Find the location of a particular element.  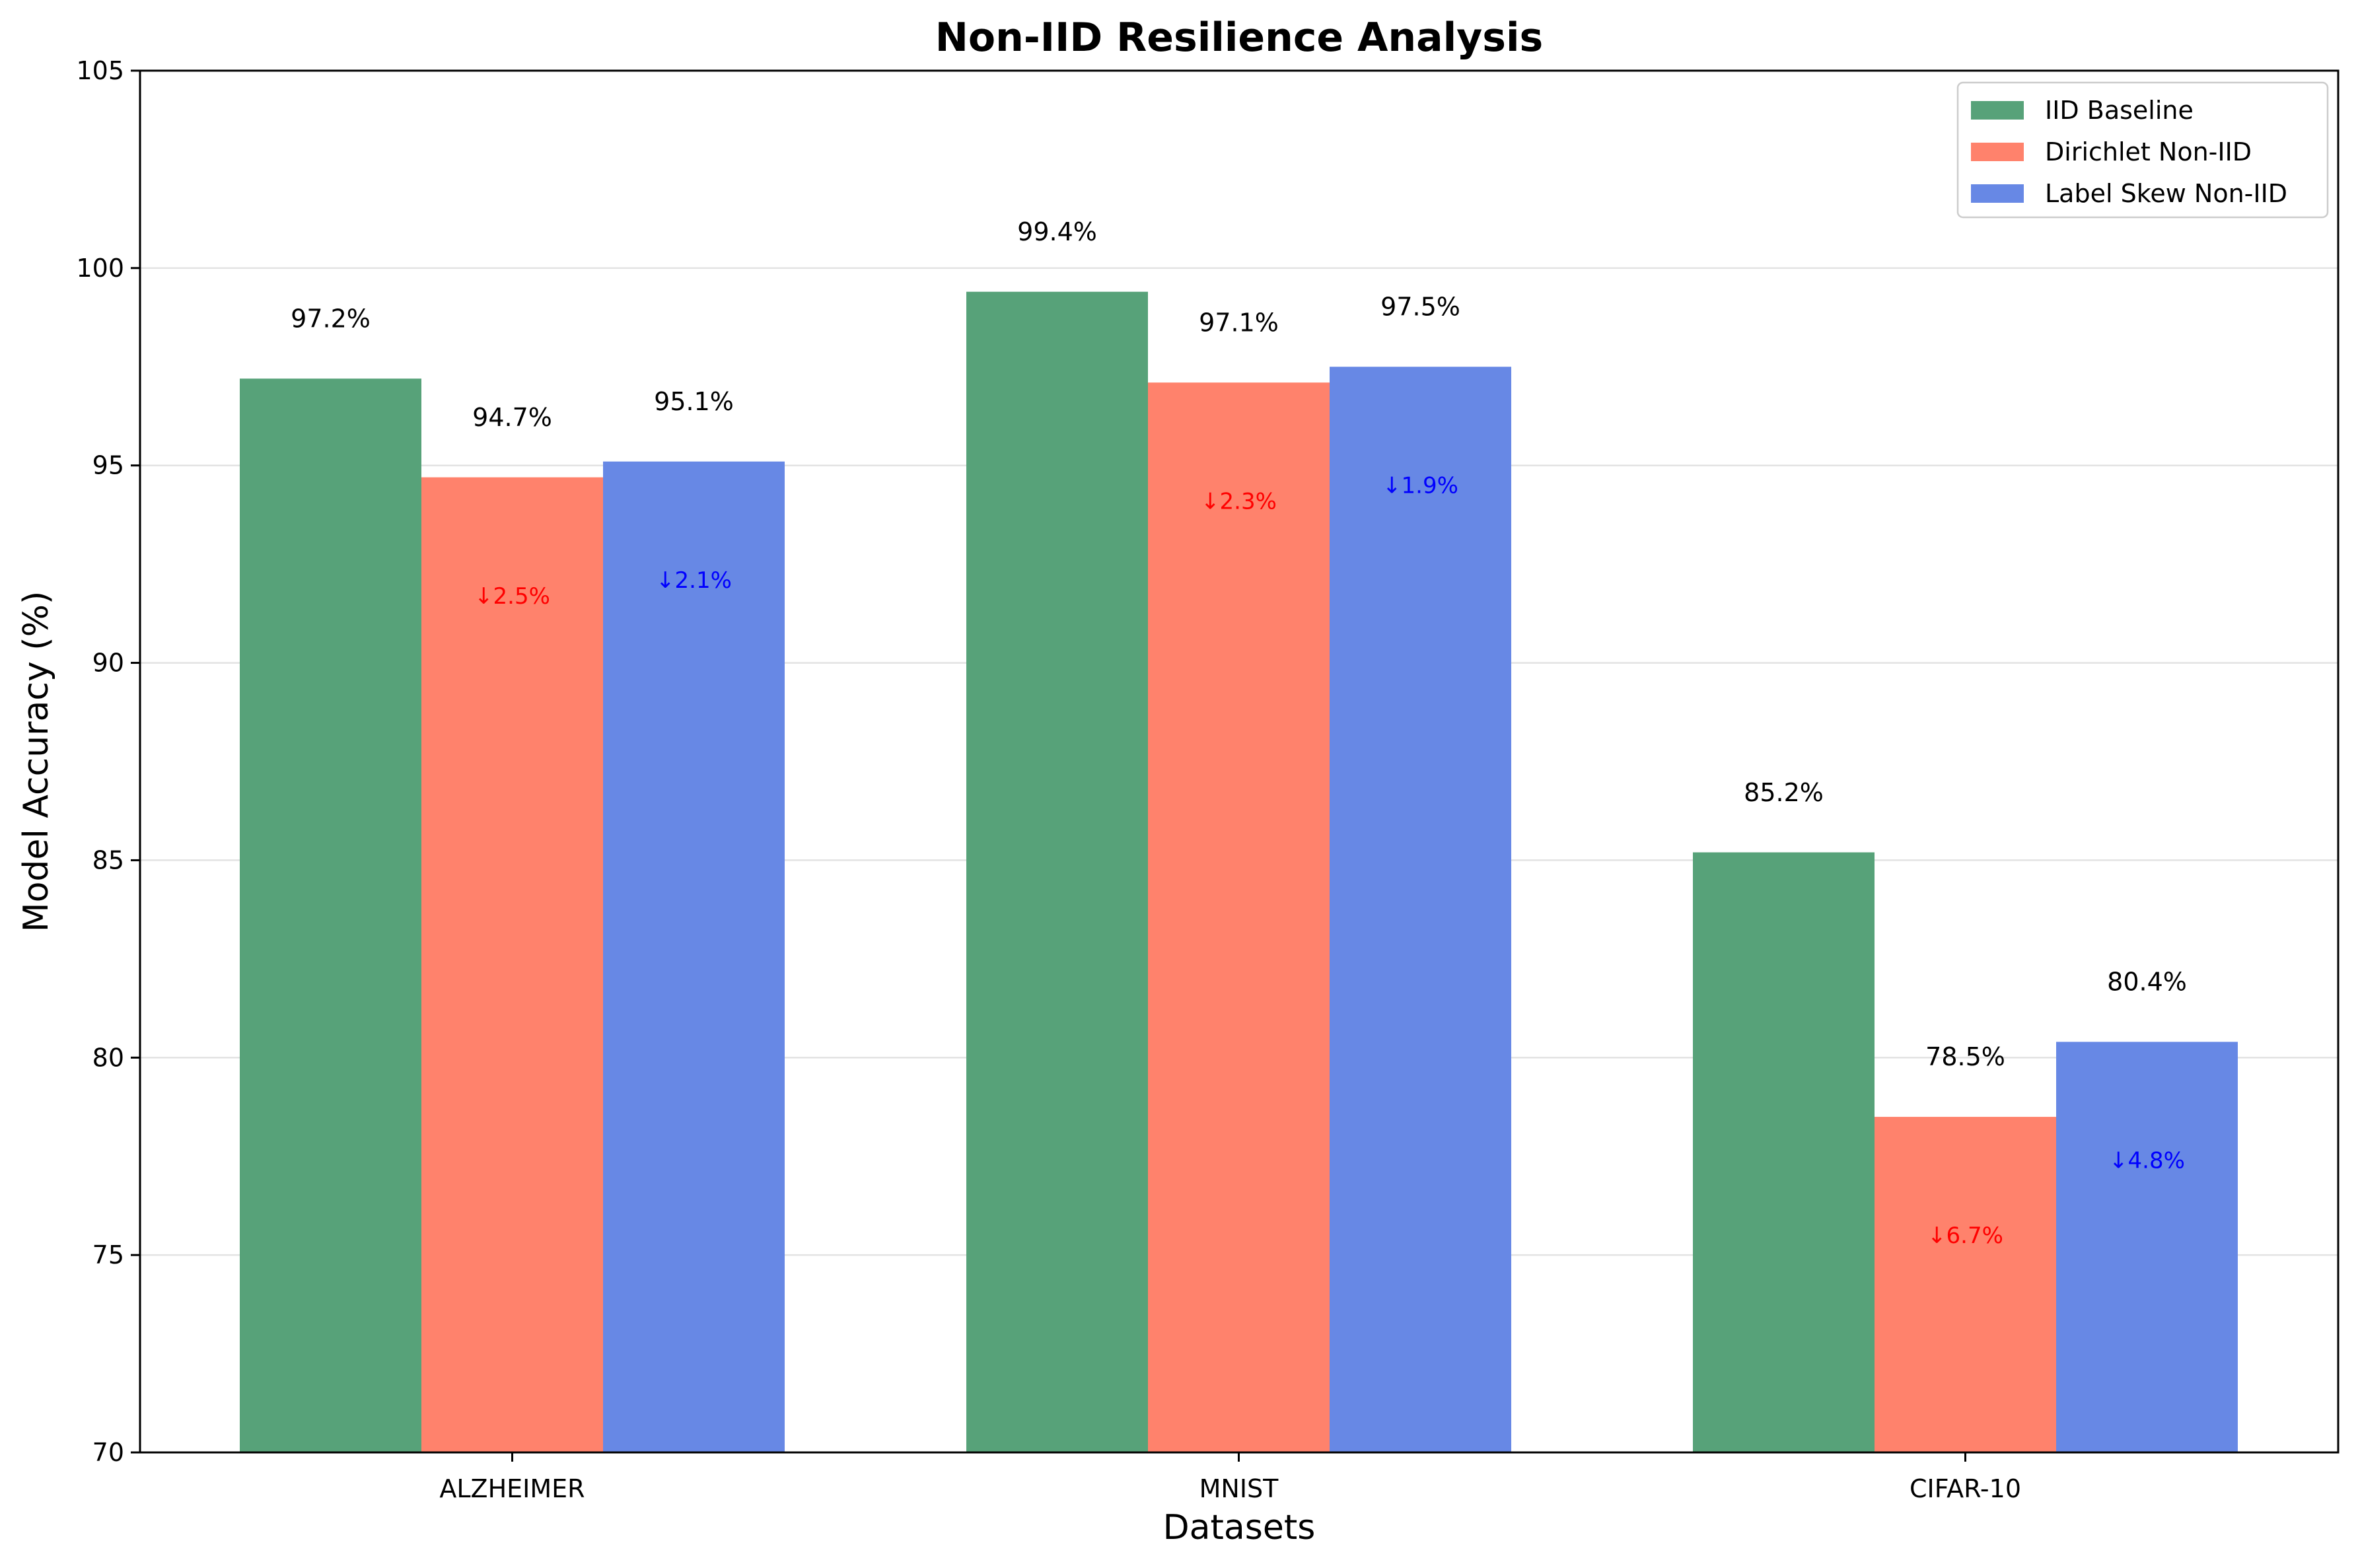

bar-drop-label: ↓4.8% is located at coordinates (2147, 1161).